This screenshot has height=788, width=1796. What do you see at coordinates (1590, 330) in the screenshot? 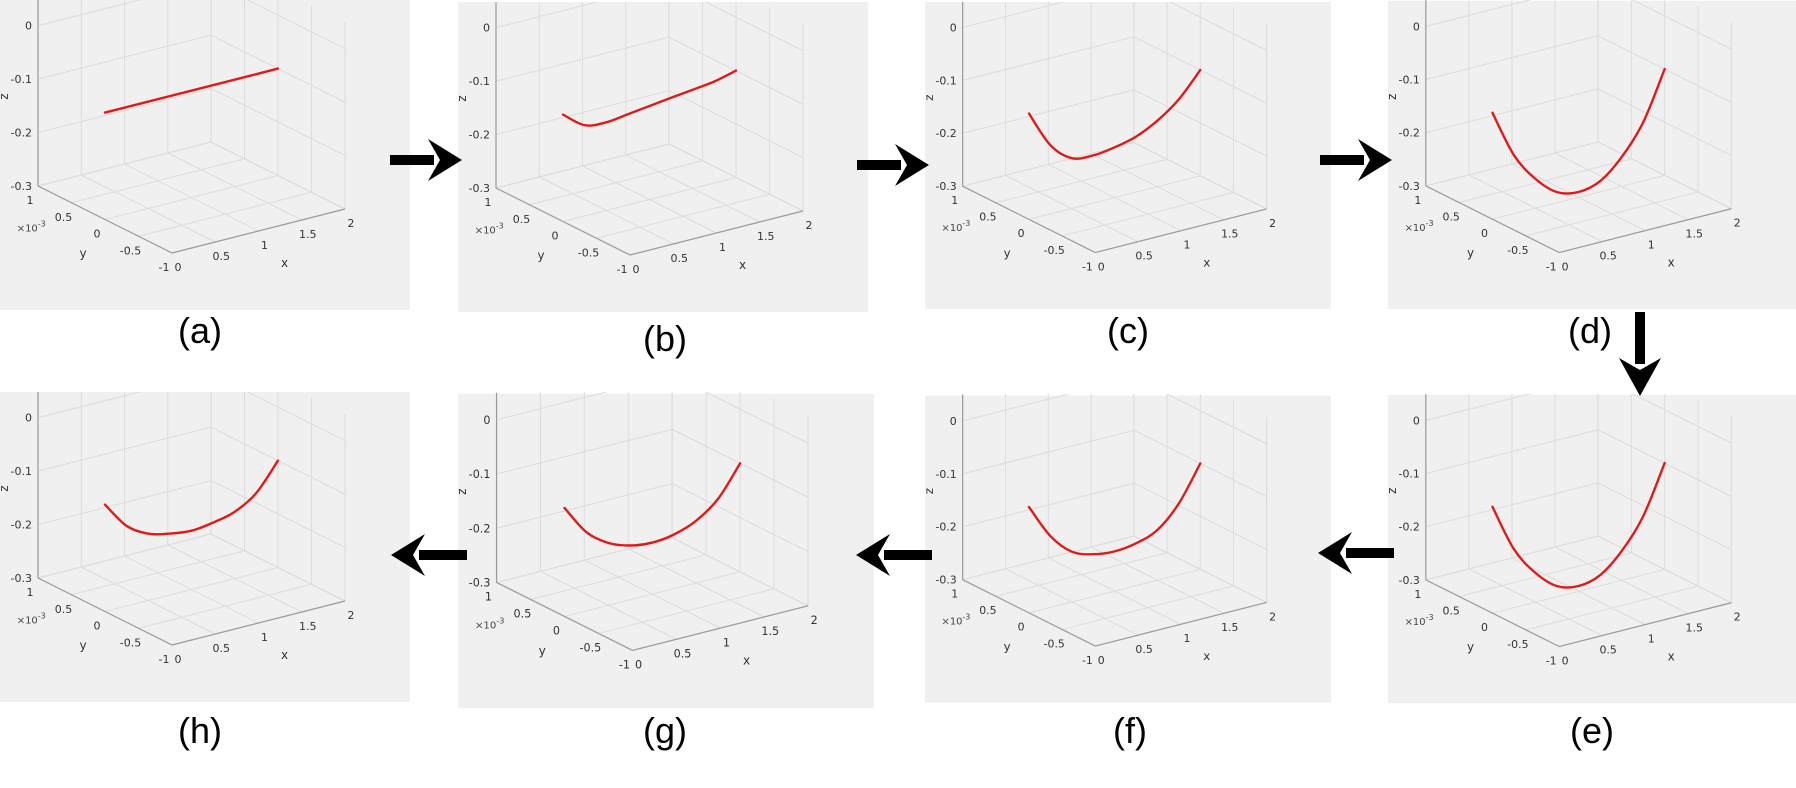
I see `caption-d: (d)` at bounding box center [1590, 330].